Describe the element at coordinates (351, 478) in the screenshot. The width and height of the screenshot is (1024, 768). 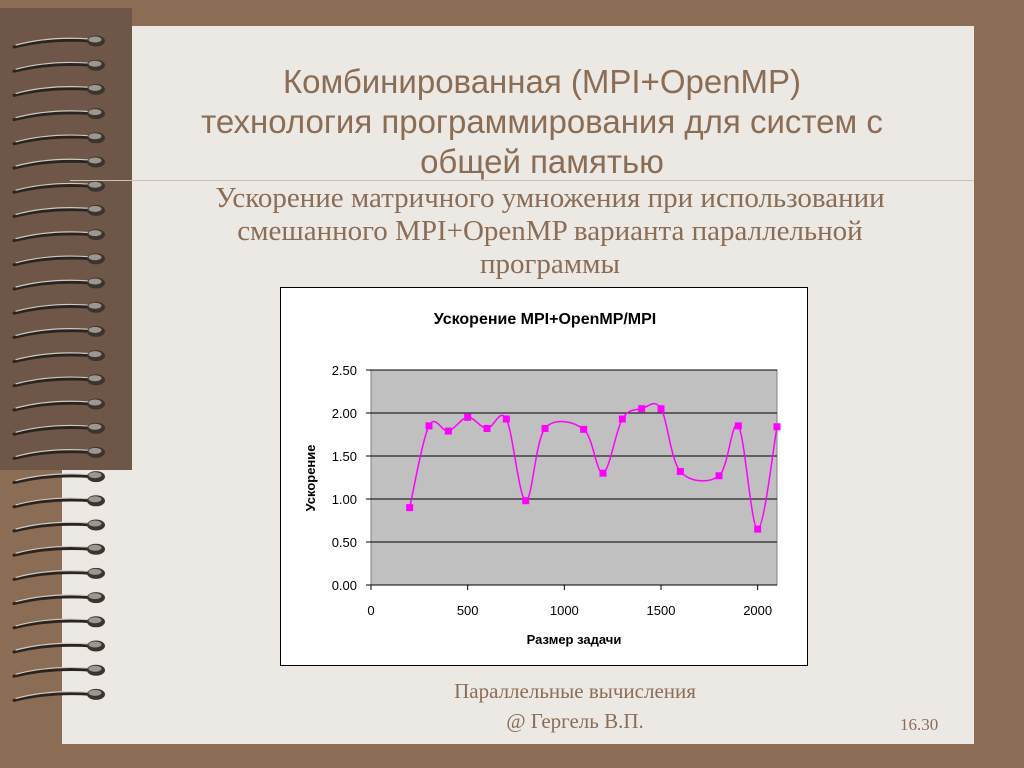
I see `y-axis-ticks: 0.00 0.50 1.00 1.50 2.00 2.50` at that location.